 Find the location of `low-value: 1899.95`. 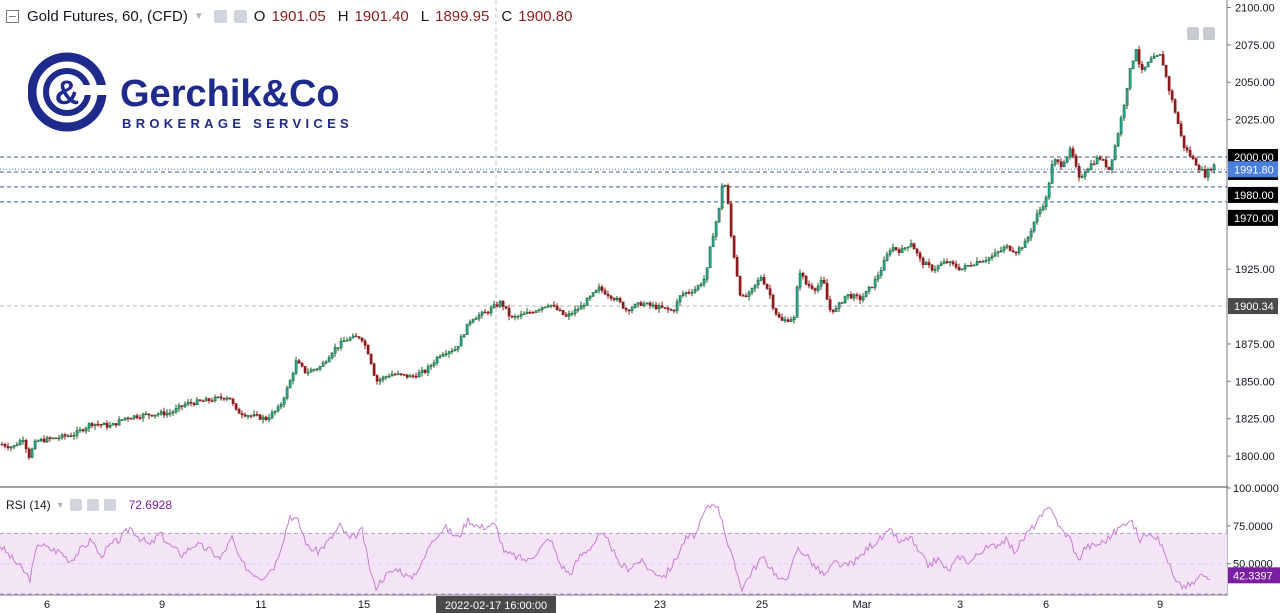

low-value: 1899.95 is located at coordinates (462, 16).